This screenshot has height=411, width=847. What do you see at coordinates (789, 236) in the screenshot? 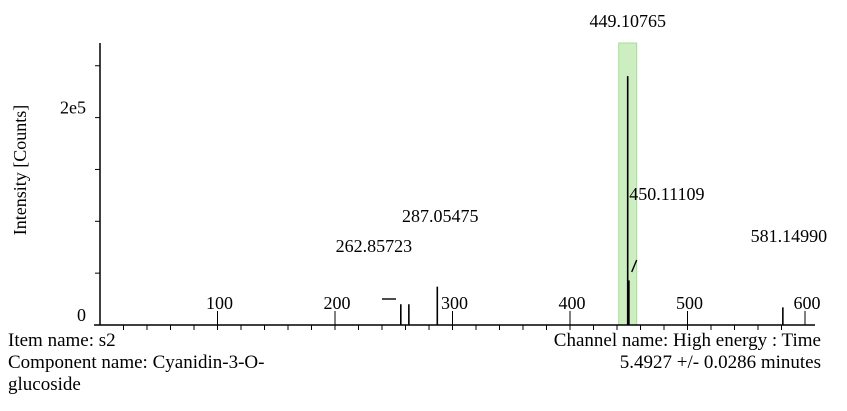
I see `peak-label: 581.14990` at bounding box center [789, 236].